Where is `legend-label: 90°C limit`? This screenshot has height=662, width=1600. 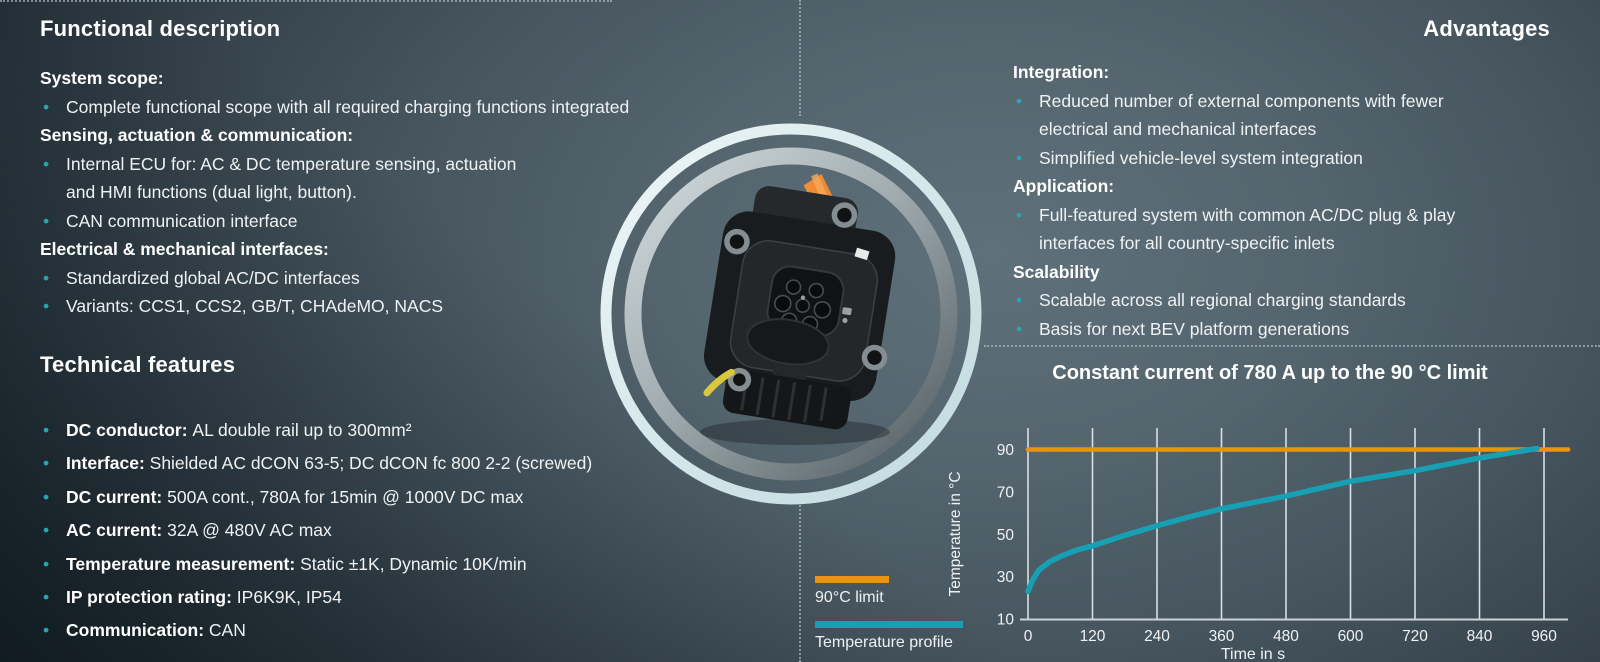 legend-label: 90°C limit is located at coordinates (849, 597).